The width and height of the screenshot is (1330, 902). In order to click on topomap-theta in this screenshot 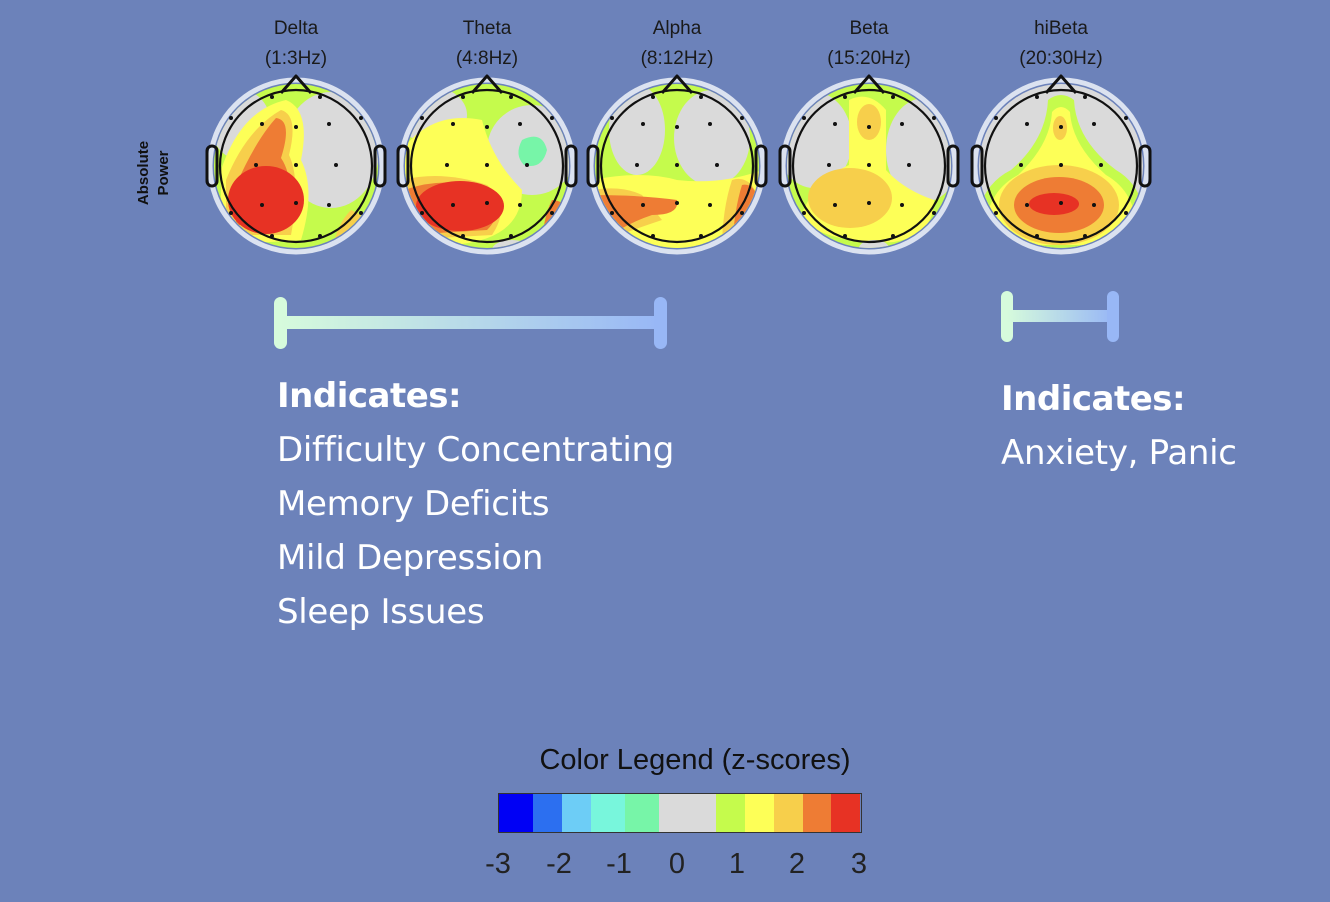, I will do `click(487, 165)`.